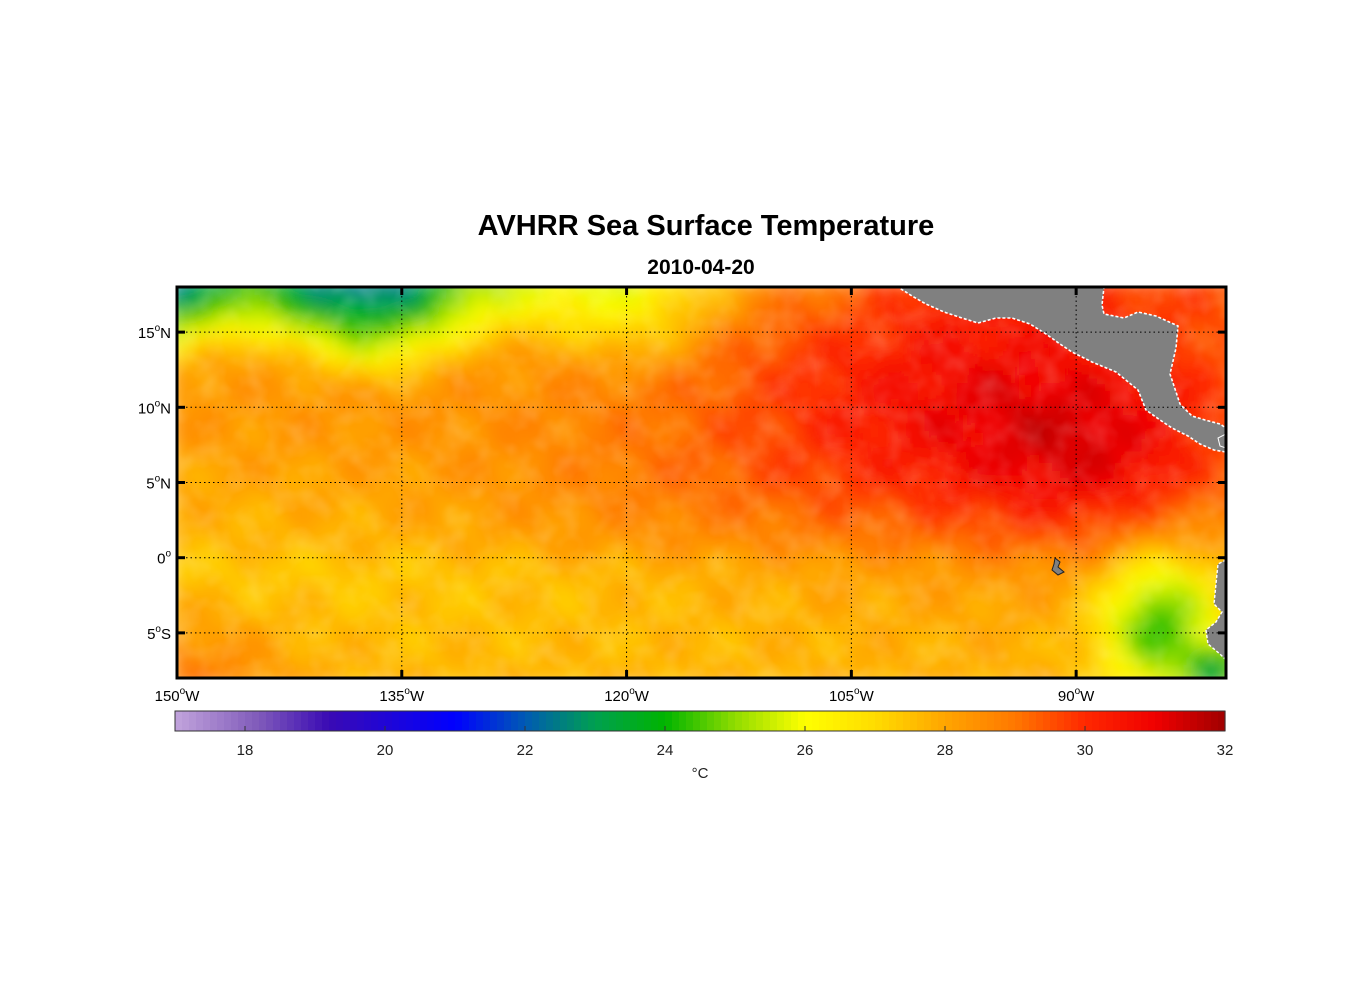 Image resolution: width=1356 pixels, height=1000 pixels. I want to click on galapagos-islands, so click(1058, 566).